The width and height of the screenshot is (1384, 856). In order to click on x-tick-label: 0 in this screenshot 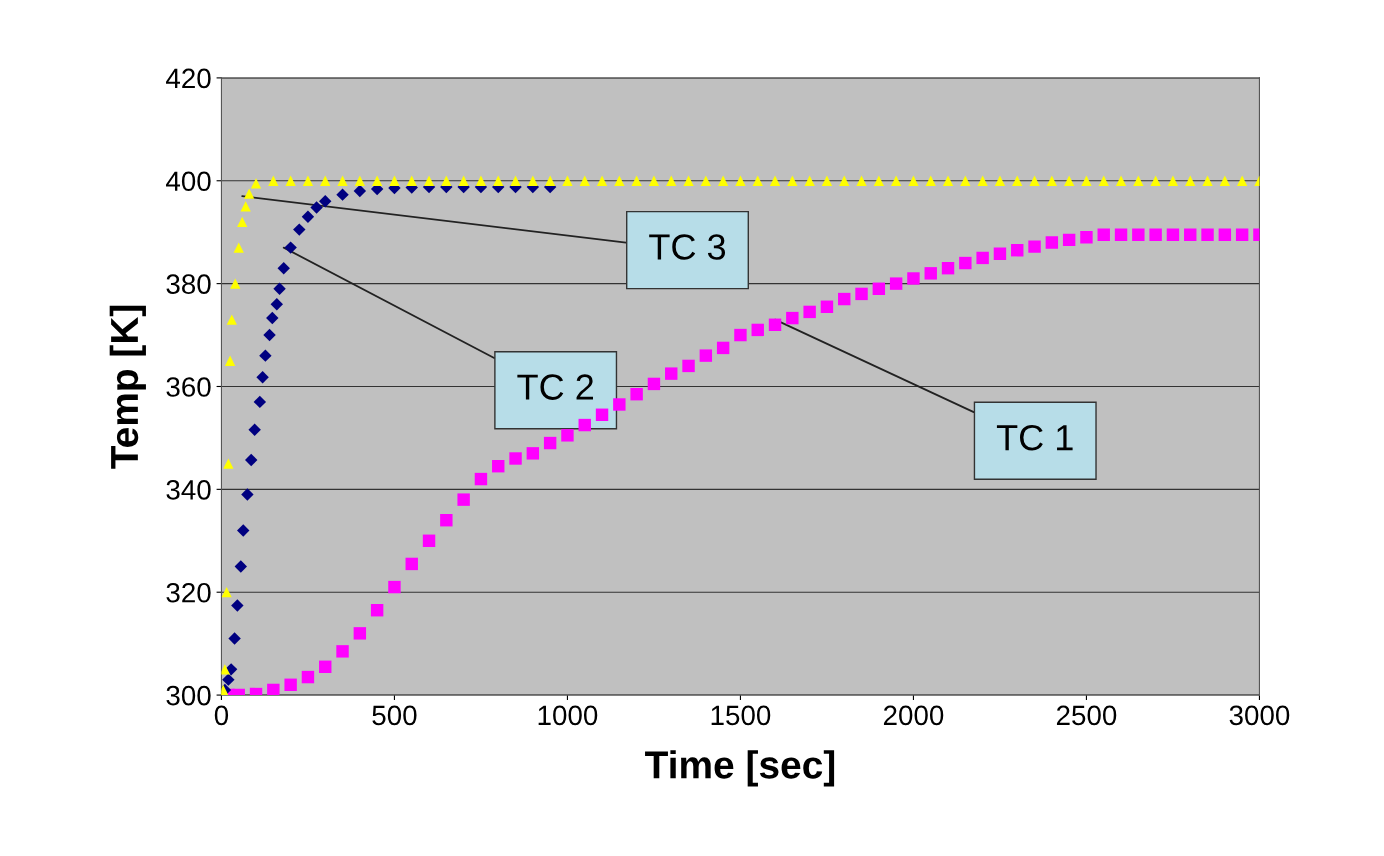, I will do `click(221, 715)`.